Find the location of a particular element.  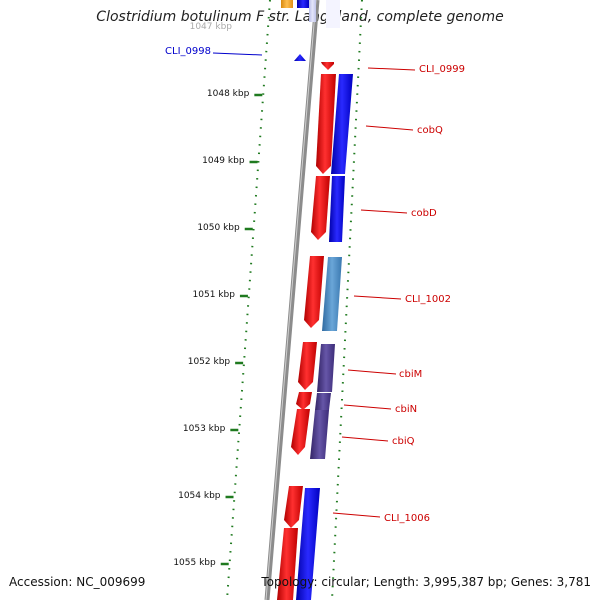

gene-cbiQ is located at coordinates (310, 434).